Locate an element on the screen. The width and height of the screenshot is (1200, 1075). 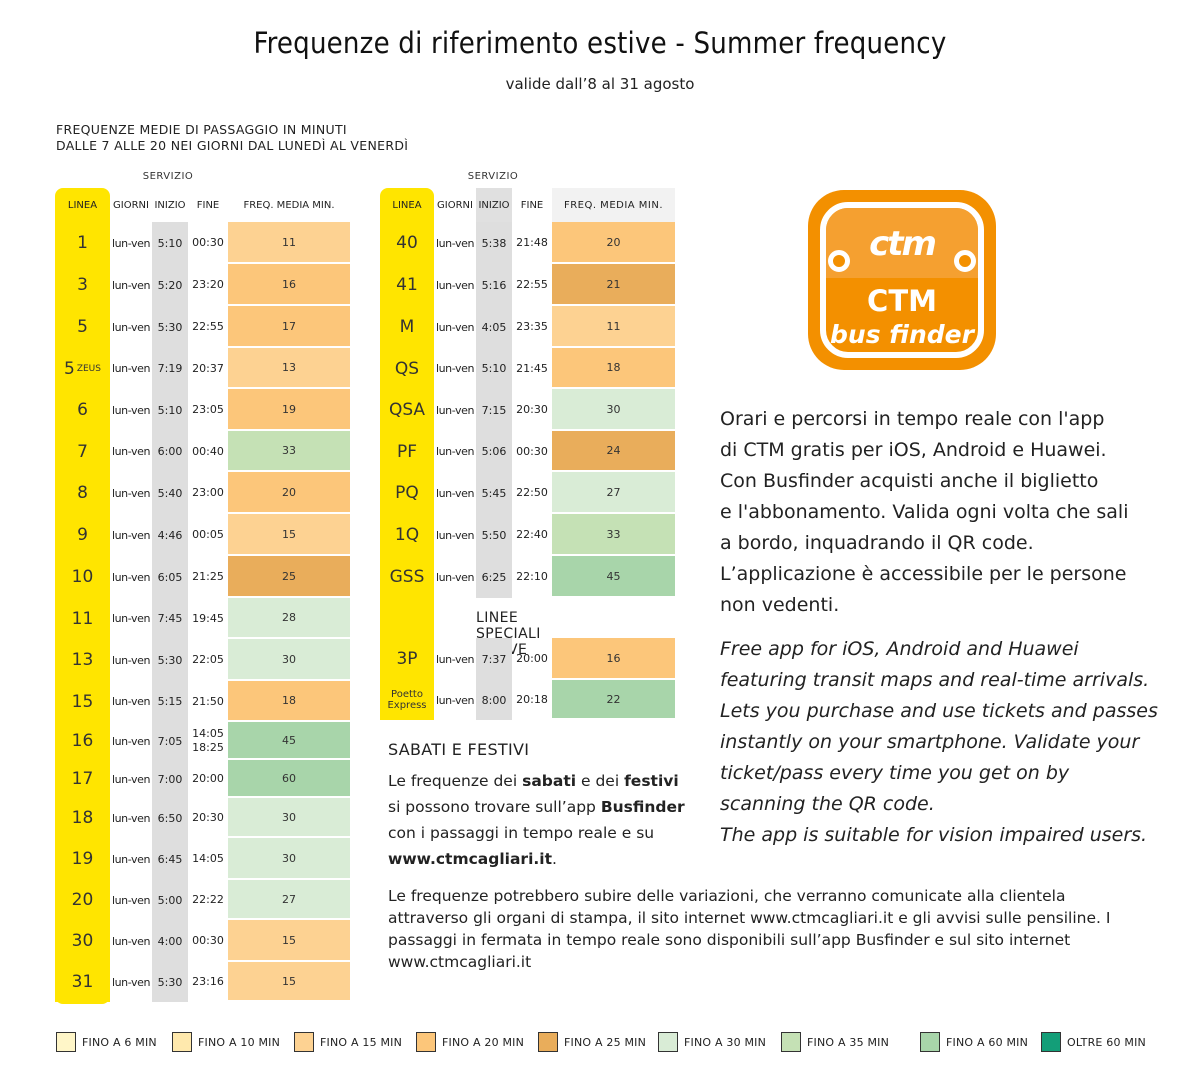
linea-cell: 1 is located at coordinates (82, 243).